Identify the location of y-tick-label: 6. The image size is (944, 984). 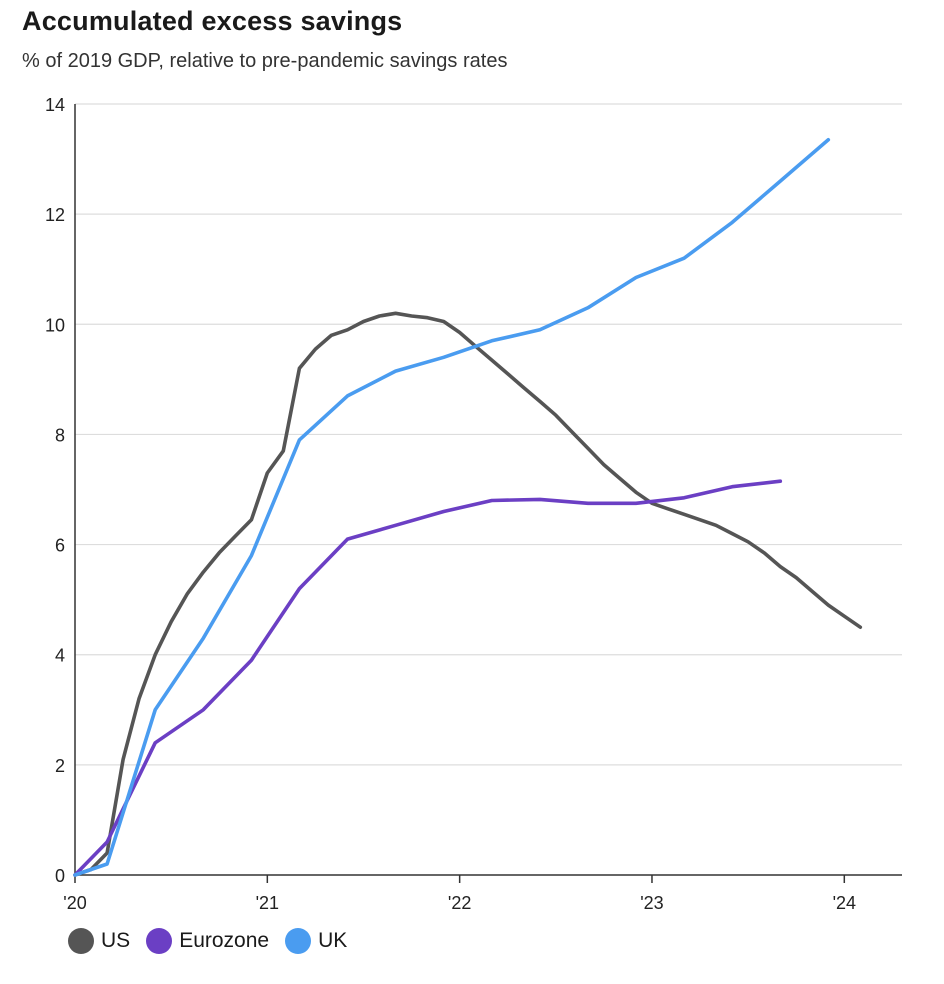
(60, 546).